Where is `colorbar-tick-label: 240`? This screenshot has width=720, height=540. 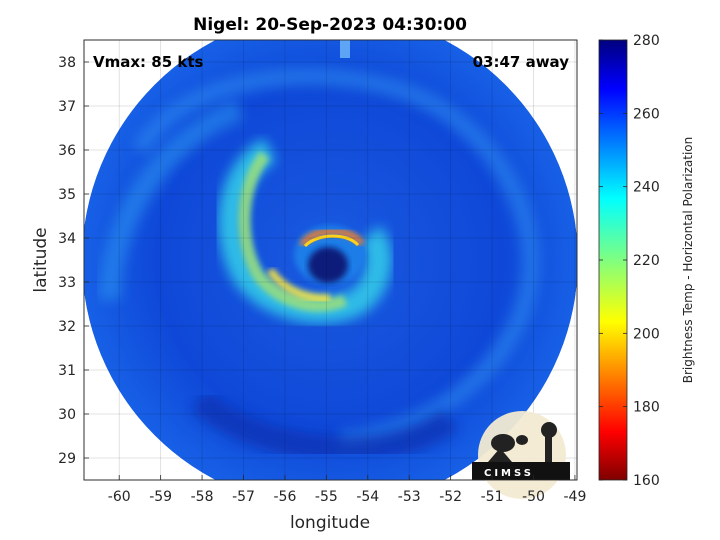
colorbar-tick-label: 240 is located at coordinates (646, 188).